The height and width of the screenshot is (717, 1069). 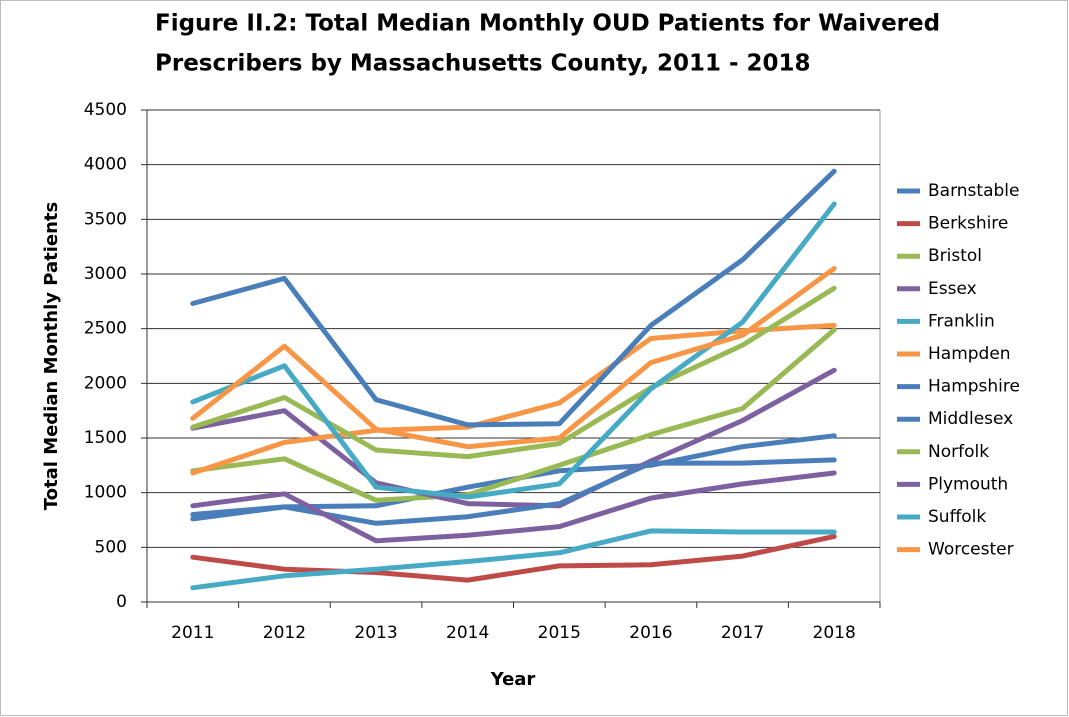 What do you see at coordinates (559, 633) in the screenshot?
I see `x-tick-label: 2015` at bounding box center [559, 633].